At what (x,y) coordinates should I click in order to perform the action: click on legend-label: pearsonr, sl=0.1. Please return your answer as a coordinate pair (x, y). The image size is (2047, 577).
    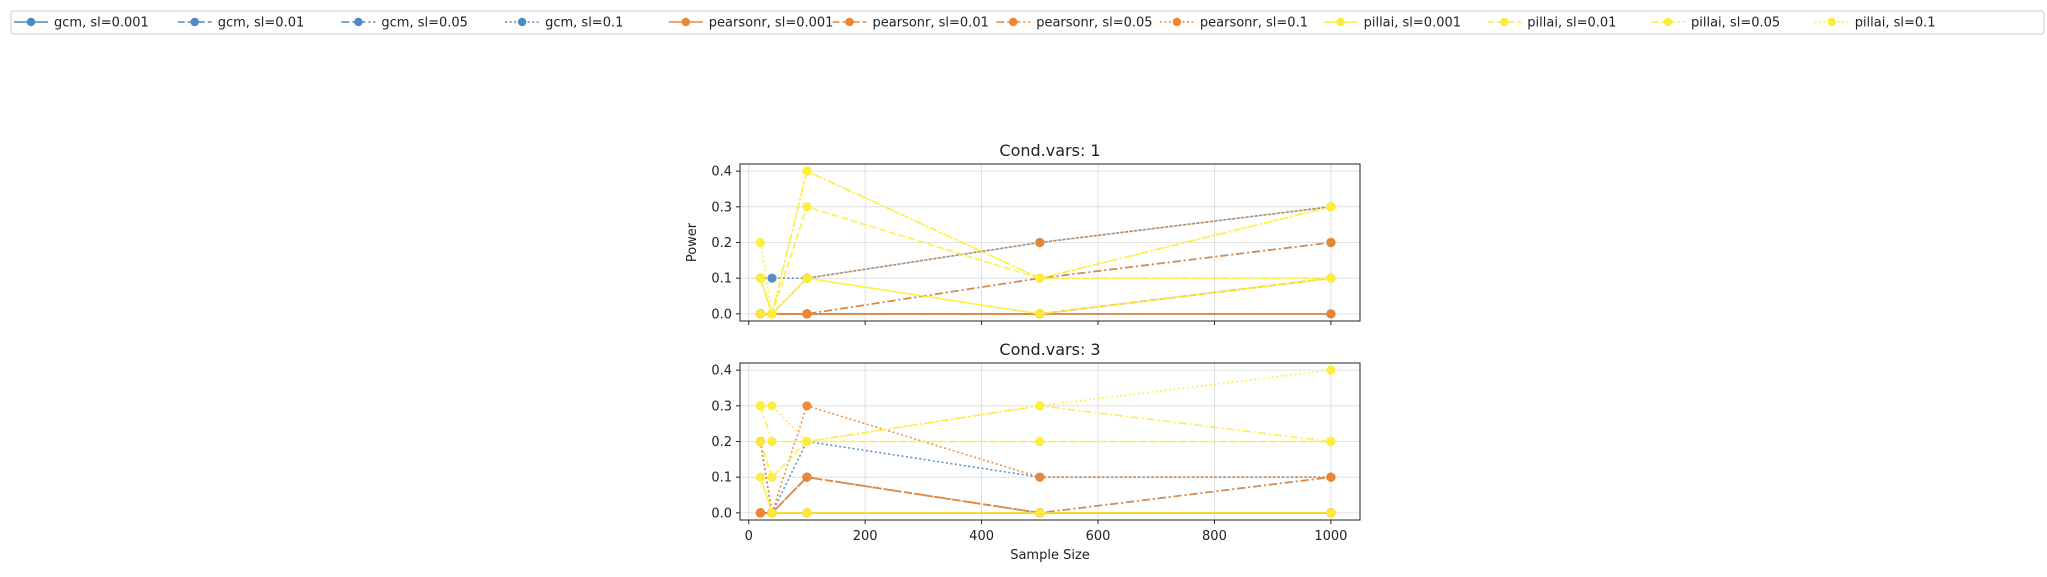
    Looking at the image, I should click on (1254, 23).